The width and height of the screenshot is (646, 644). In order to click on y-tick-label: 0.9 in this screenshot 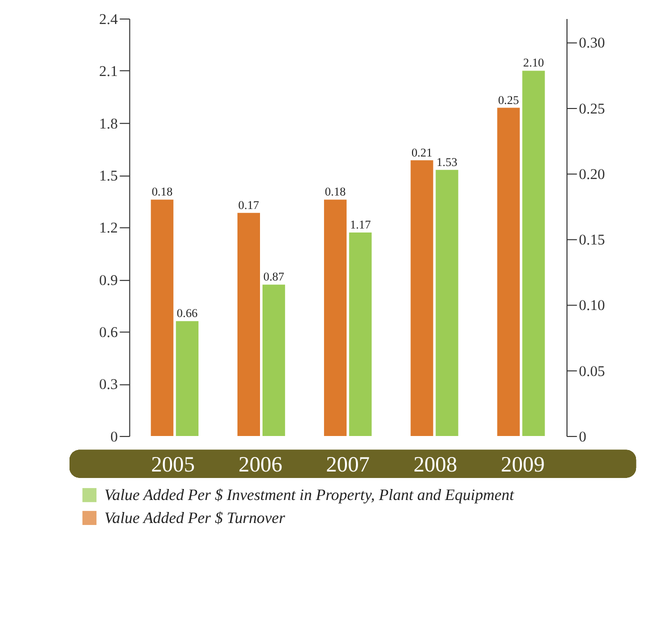, I will do `click(108, 280)`.